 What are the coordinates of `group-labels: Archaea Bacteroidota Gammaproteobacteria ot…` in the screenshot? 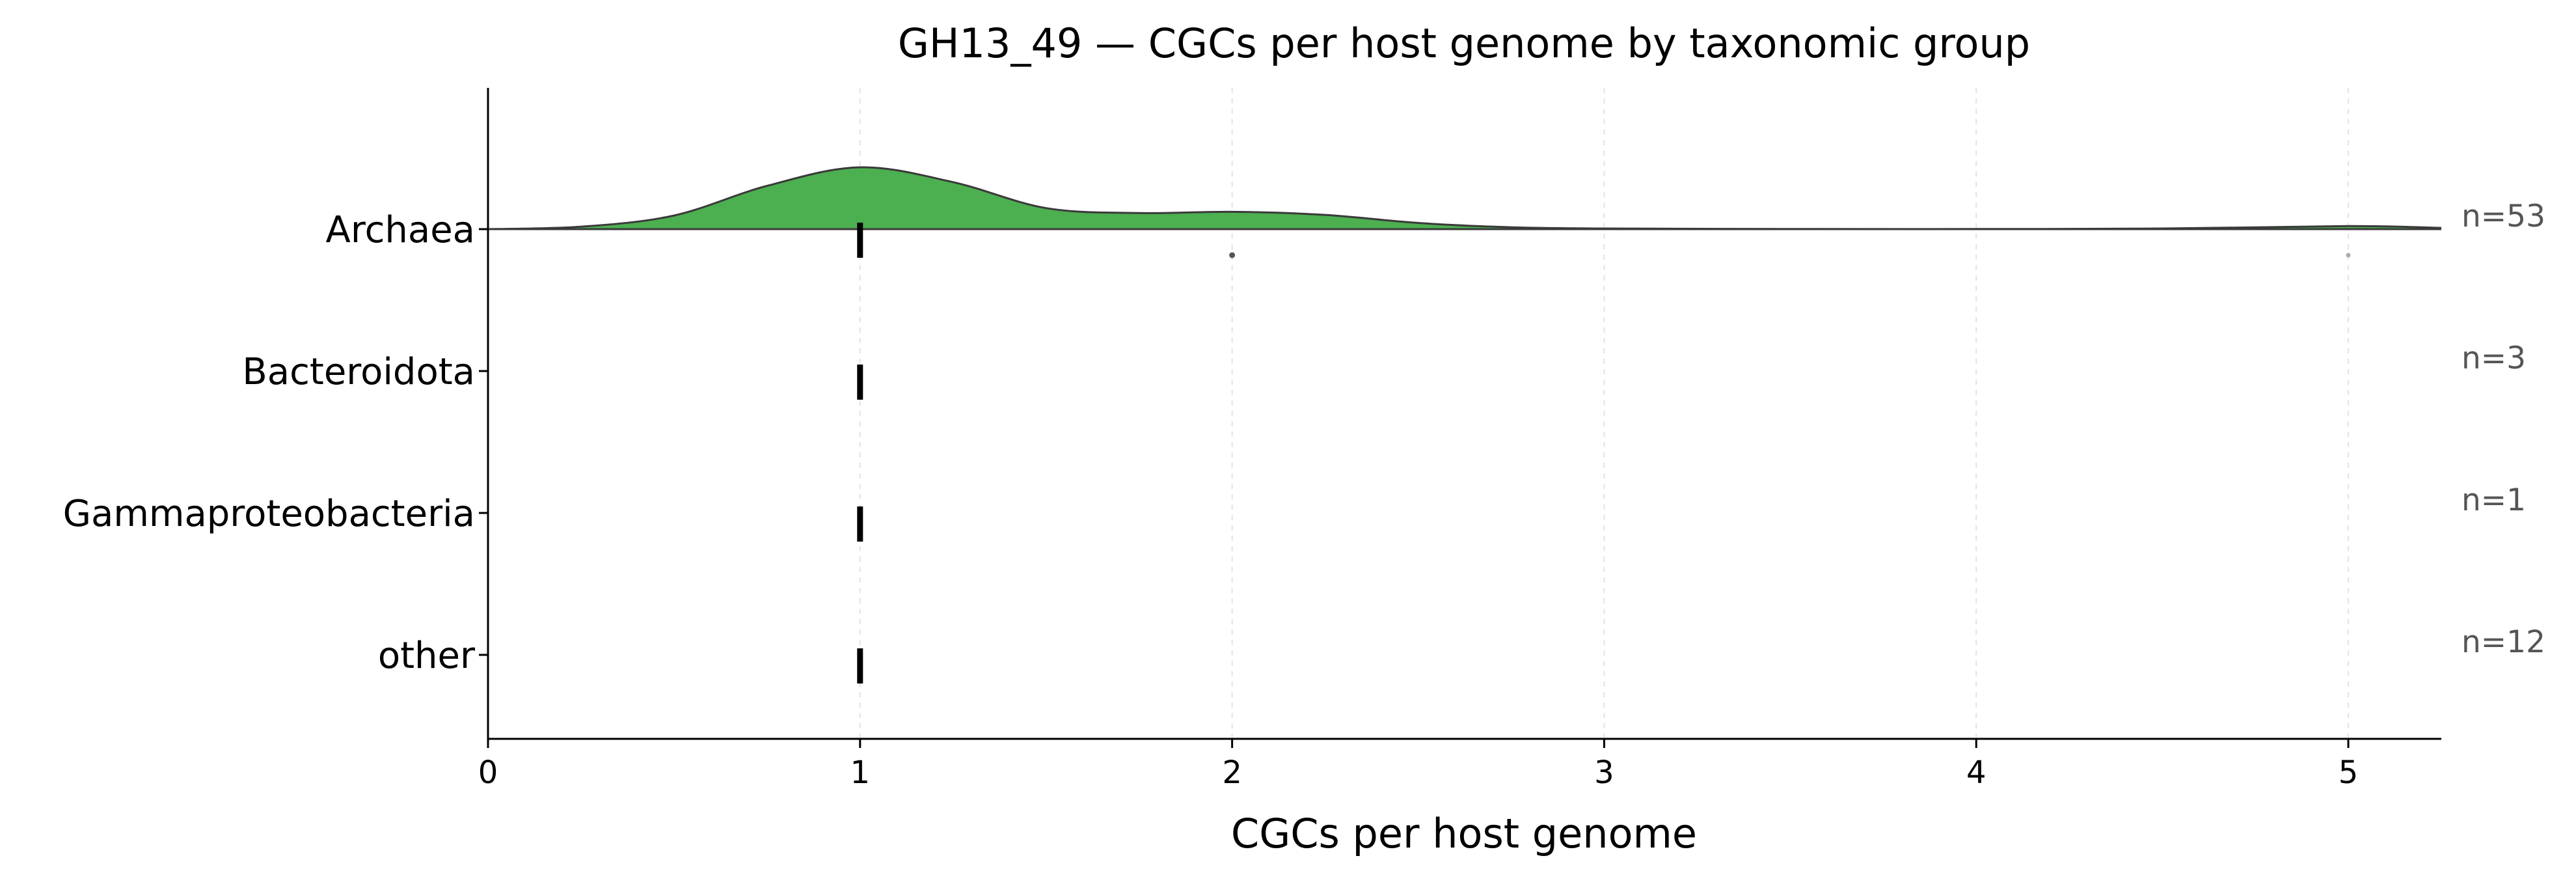 It's located at (275, 443).